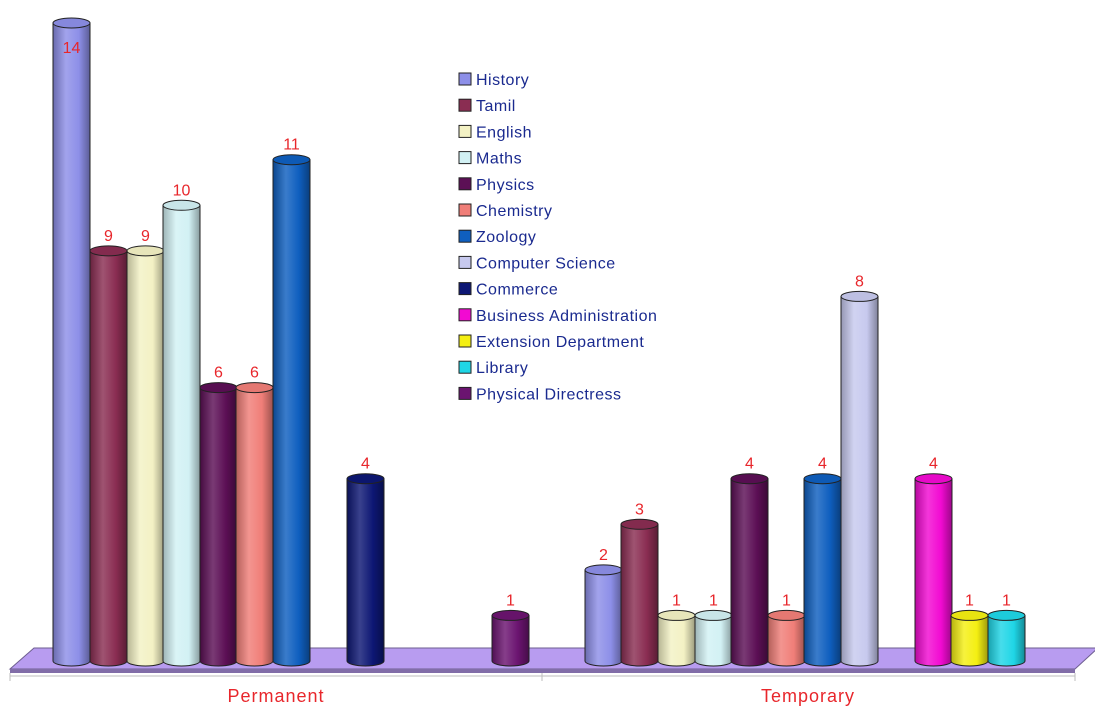 Image resolution: width=1095 pixels, height=706 pixels. I want to click on legend-item: English, so click(504, 132).